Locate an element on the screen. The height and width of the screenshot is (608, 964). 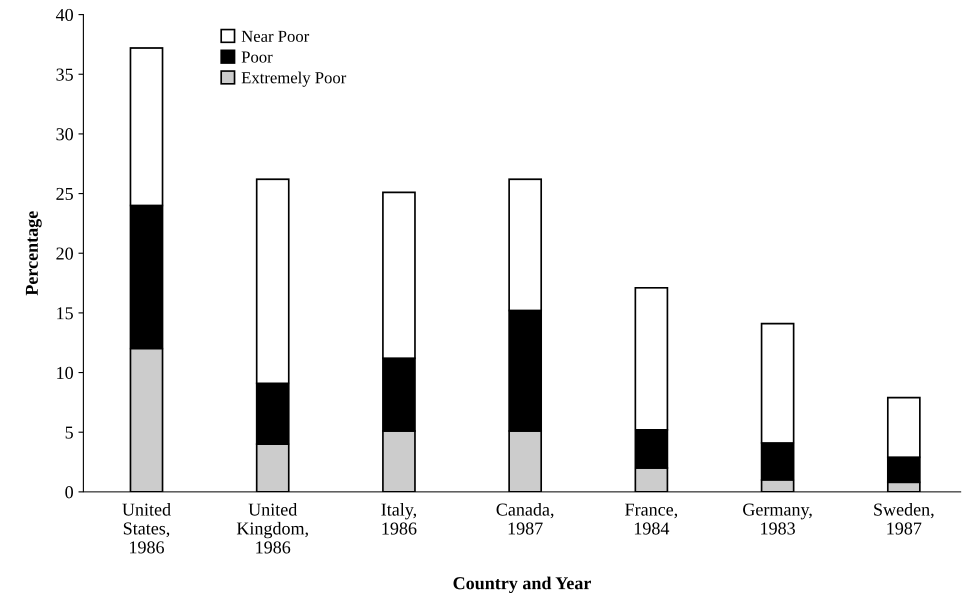
x-axis-title: Country and Year is located at coordinates (522, 585).